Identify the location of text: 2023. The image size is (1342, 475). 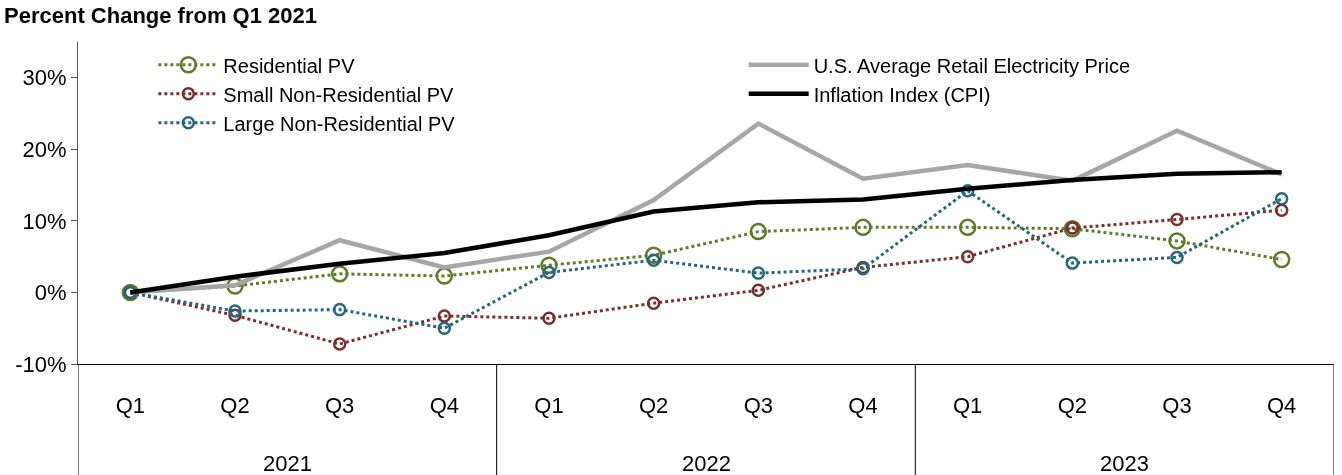
(1124, 463).